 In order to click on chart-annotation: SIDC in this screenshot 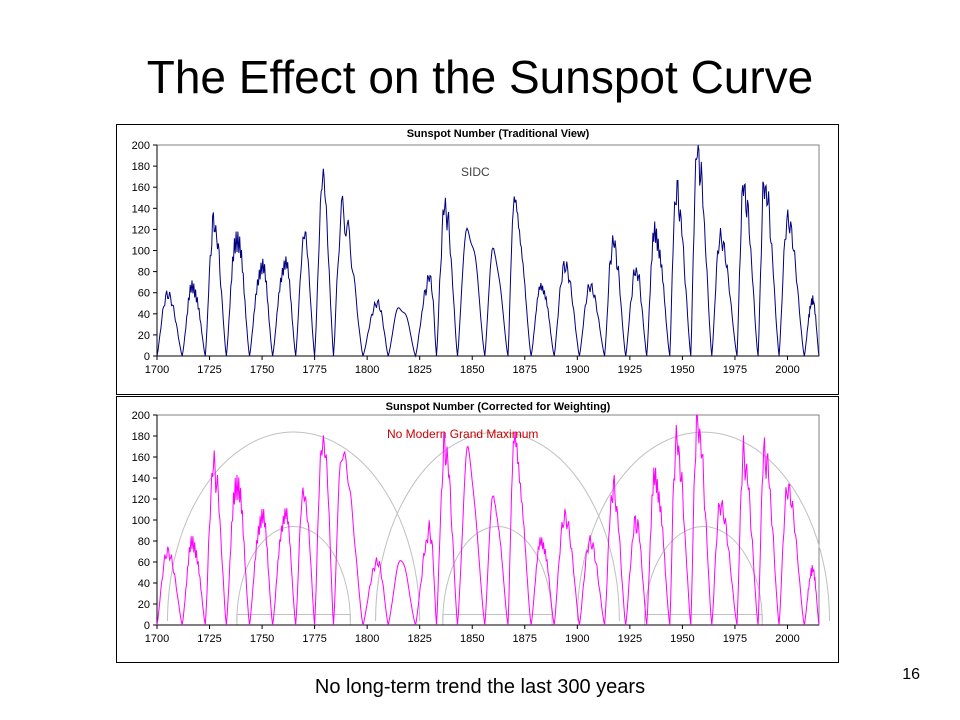, I will do `click(475, 172)`.